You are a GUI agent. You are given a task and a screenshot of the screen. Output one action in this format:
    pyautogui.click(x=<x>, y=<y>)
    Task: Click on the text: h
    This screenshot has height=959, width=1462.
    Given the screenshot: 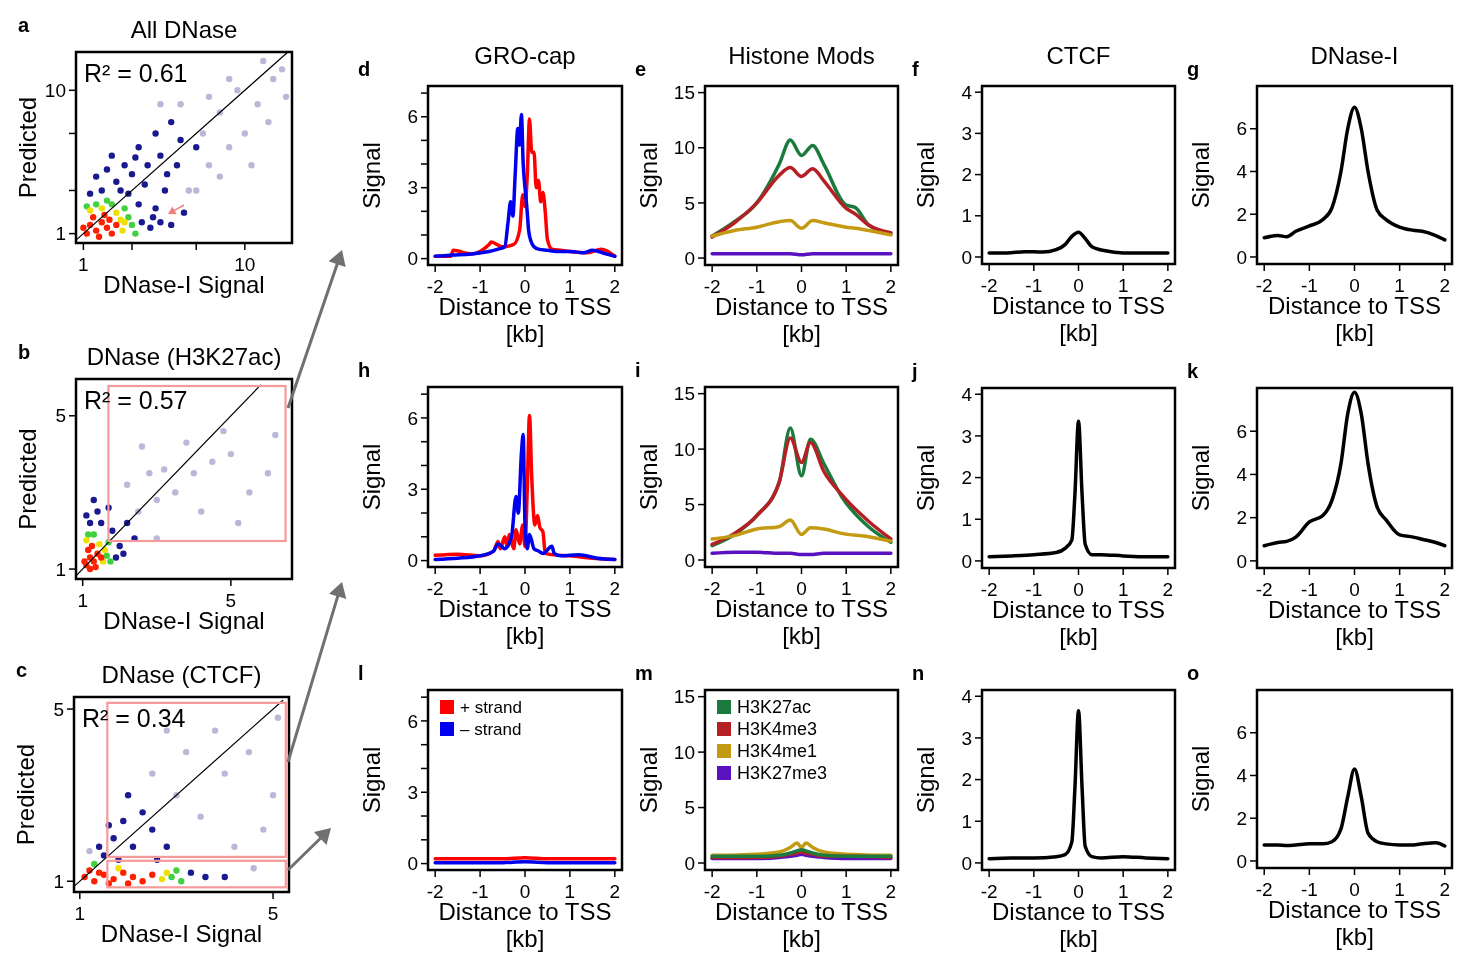 What is the action you would take?
    pyautogui.click(x=364, y=370)
    